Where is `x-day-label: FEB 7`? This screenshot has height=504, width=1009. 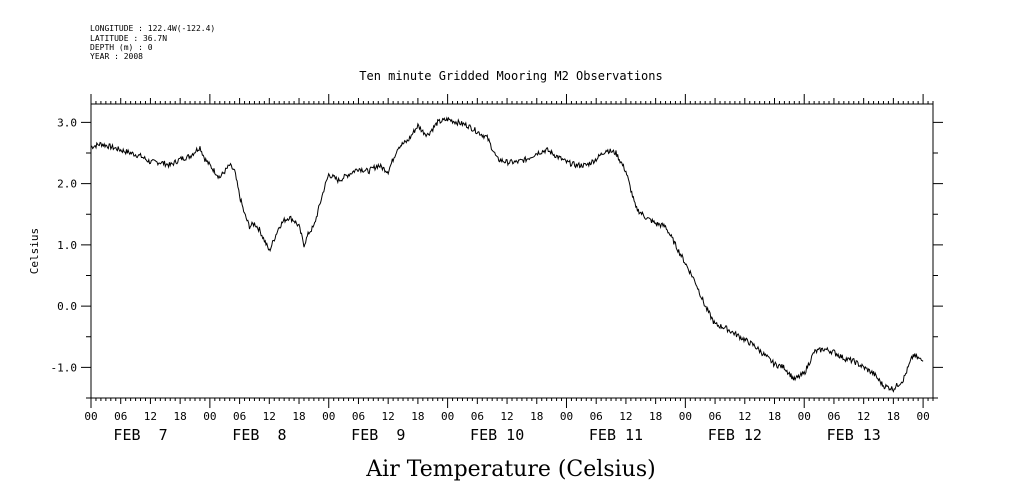 x-day-label: FEB 7 is located at coordinates (140, 435).